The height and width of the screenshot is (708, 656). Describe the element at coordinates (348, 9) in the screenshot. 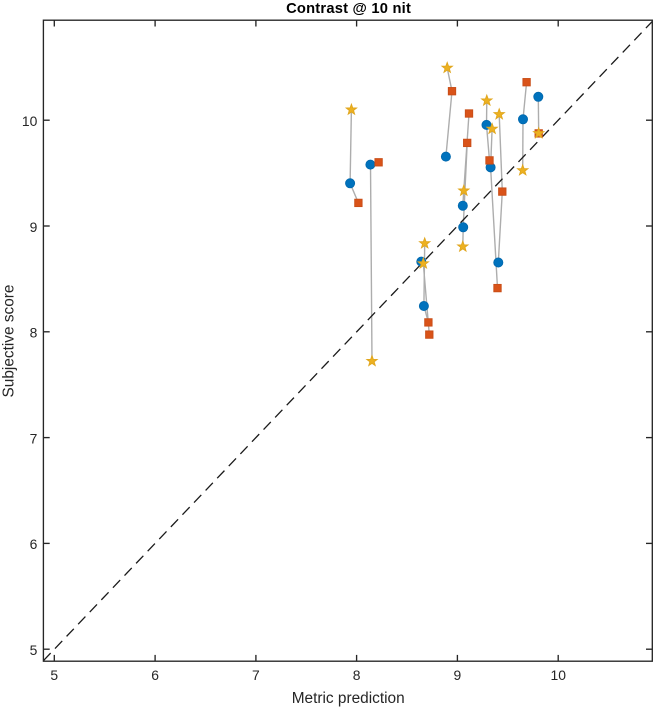

I see `svg-text: Contrast @ 10 nit` at that location.